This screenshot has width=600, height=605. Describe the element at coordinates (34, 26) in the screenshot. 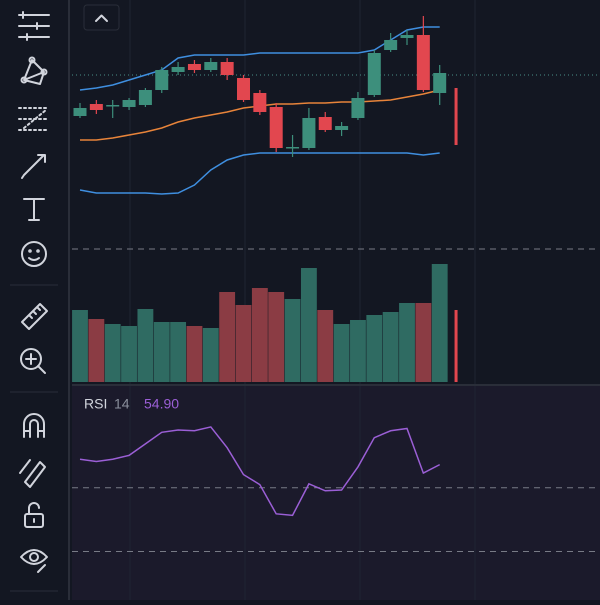

I see `crosshair-tool` at that location.